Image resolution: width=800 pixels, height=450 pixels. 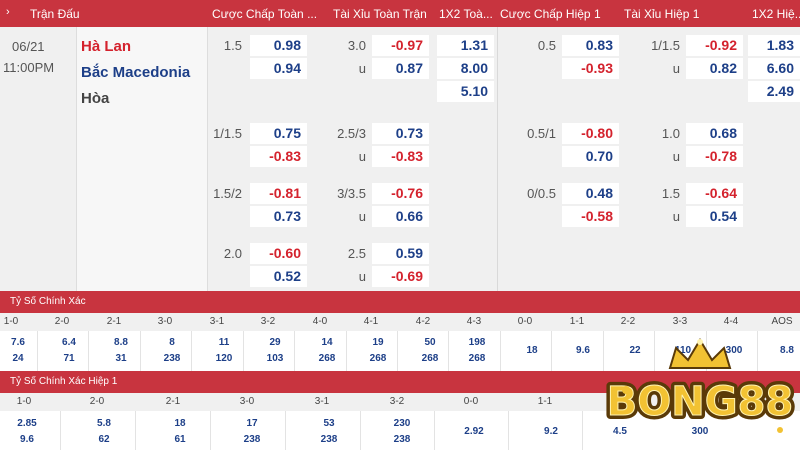 What do you see at coordinates (252, 423) in the screenshot?
I see `score-odd: 17` at bounding box center [252, 423].